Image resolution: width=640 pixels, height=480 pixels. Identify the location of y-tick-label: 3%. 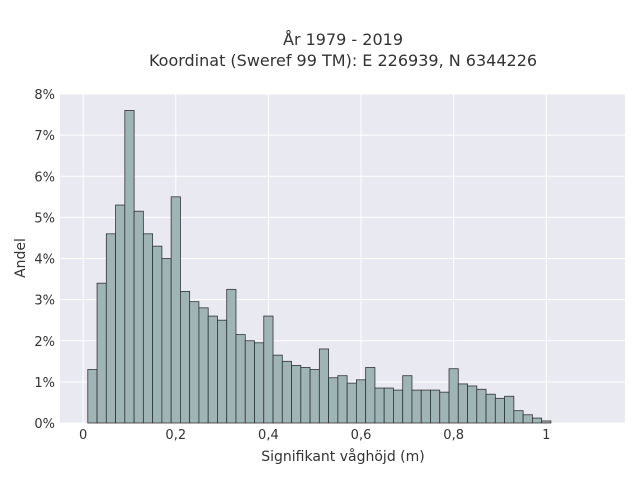
(44, 301).